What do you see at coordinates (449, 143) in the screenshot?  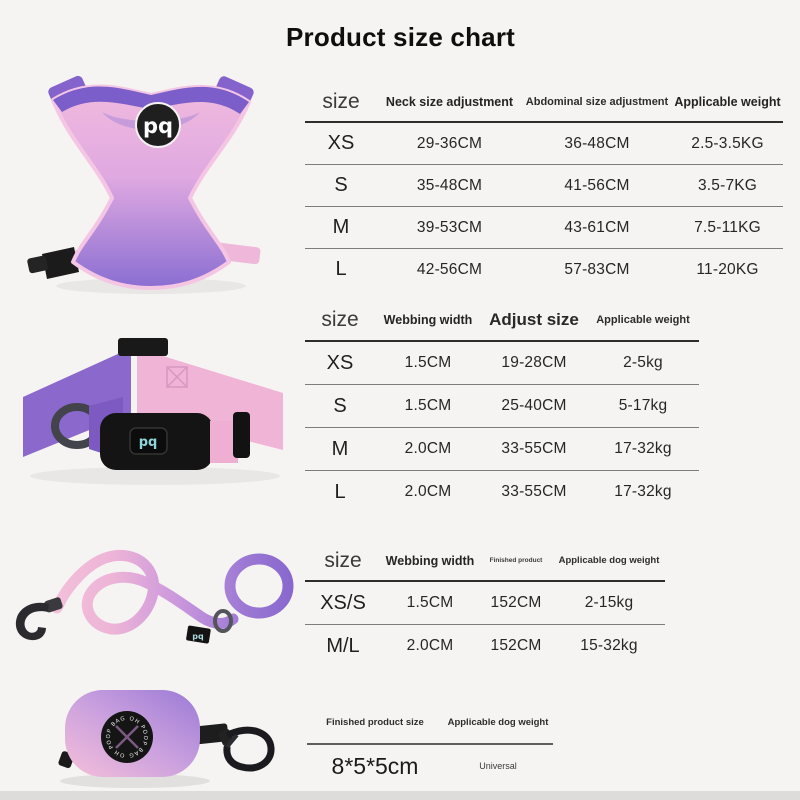 I see `table-cell: 29-36CM` at bounding box center [449, 143].